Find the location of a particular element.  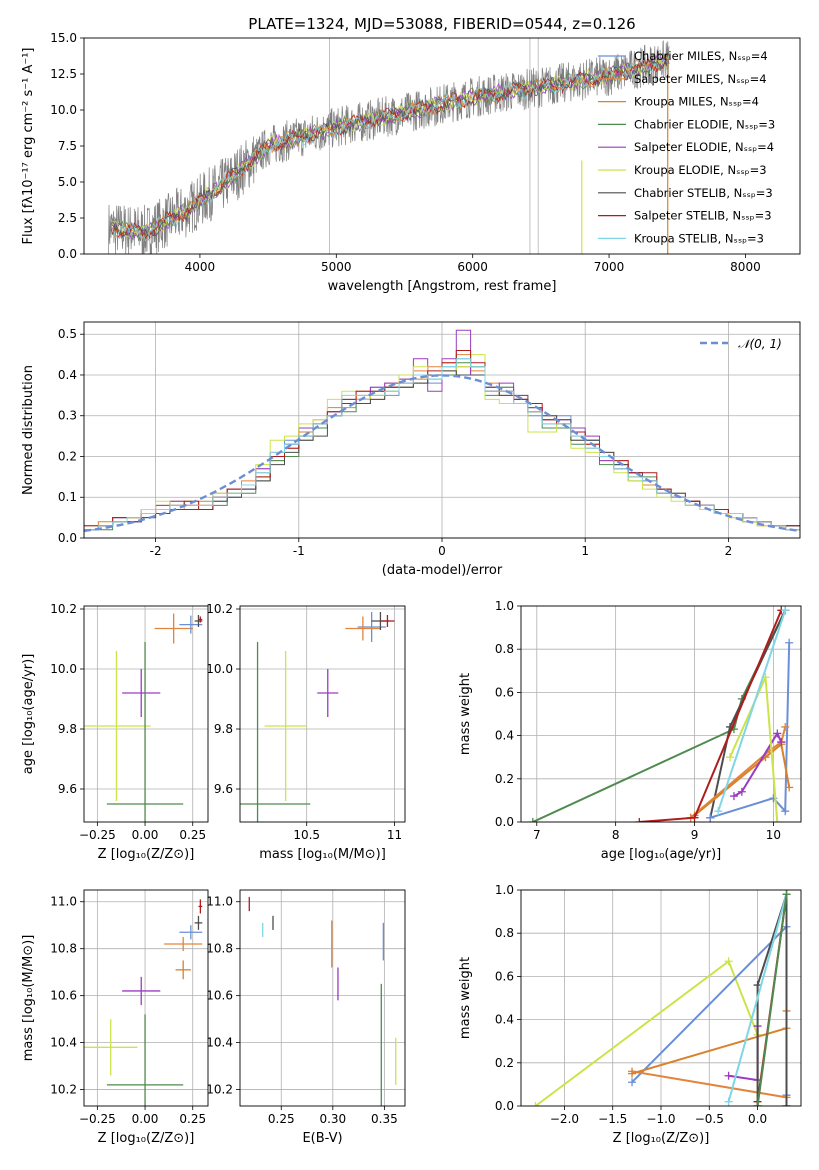

y-tick-label: 1.0 is located at coordinates (504, 890).